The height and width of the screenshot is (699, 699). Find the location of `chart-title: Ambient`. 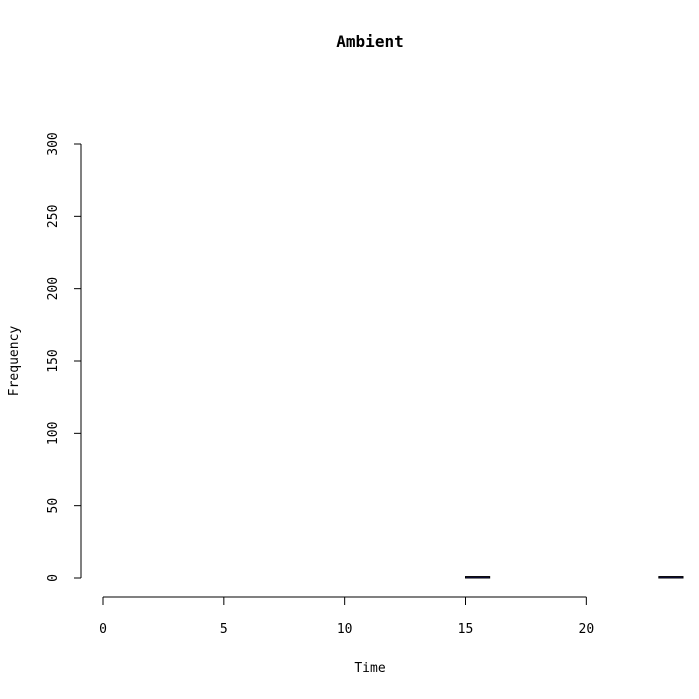

chart-title: Ambient is located at coordinates (369, 41).